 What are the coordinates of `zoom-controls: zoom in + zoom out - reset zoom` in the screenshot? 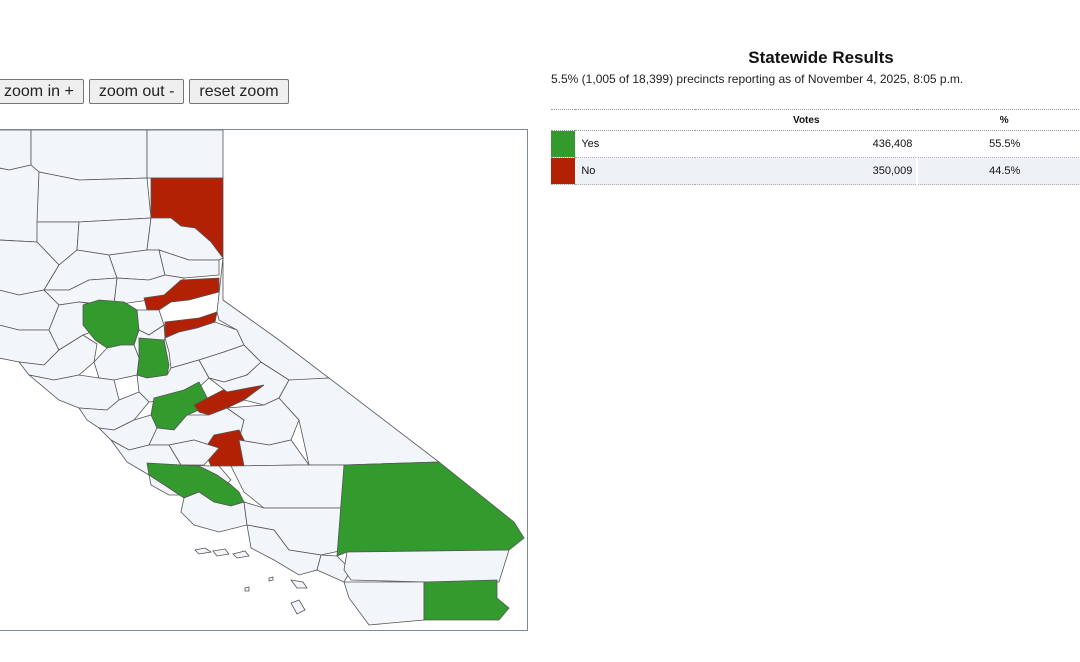 It's located at (144, 91).